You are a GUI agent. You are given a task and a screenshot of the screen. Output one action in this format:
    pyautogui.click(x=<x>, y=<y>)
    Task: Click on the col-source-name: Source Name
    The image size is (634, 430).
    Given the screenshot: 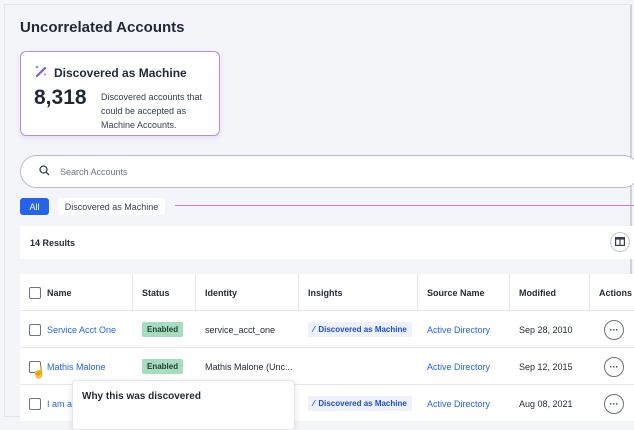 What is the action you would take?
    pyautogui.click(x=464, y=292)
    